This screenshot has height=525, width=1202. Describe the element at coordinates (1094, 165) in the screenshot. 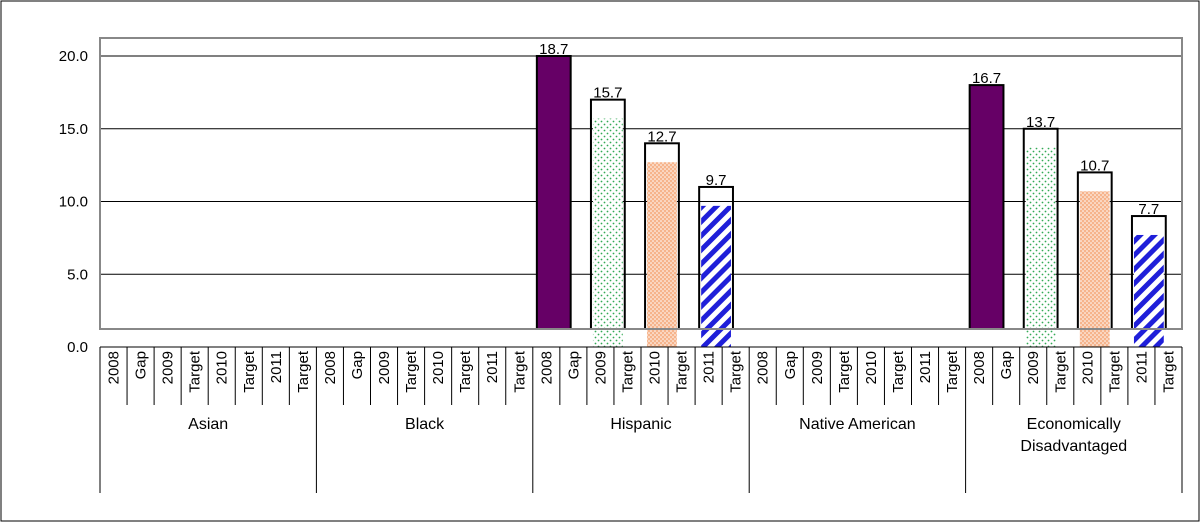

I see `bar-value-label: 10.7` at that location.